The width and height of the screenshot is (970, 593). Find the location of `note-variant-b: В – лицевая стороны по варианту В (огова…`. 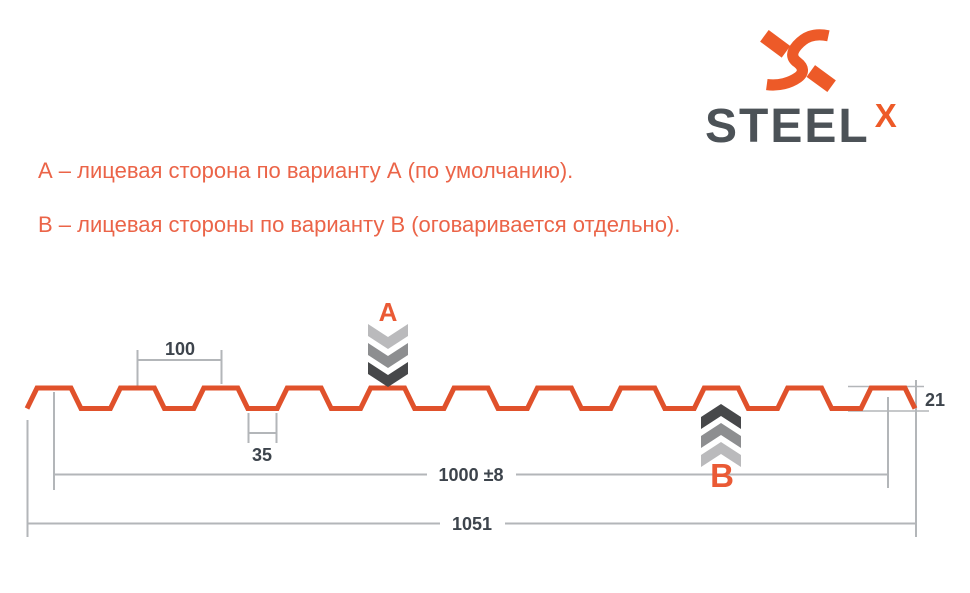

note-variant-b: В – лицевая стороны по варианту В (огова… is located at coordinates (359, 224).